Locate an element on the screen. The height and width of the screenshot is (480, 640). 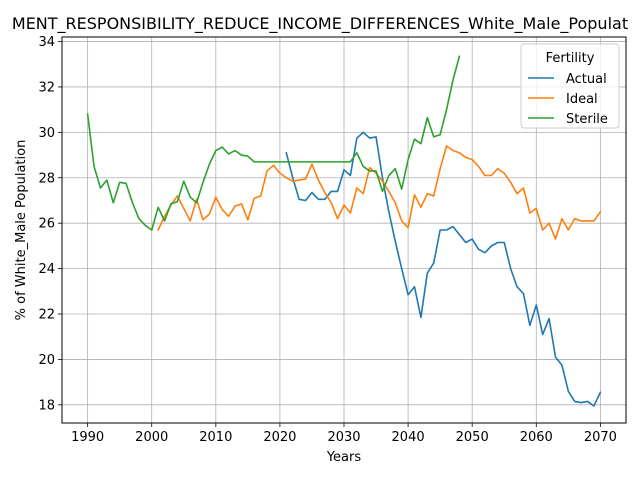
x-tick-label: 2060 is located at coordinates (536, 437).